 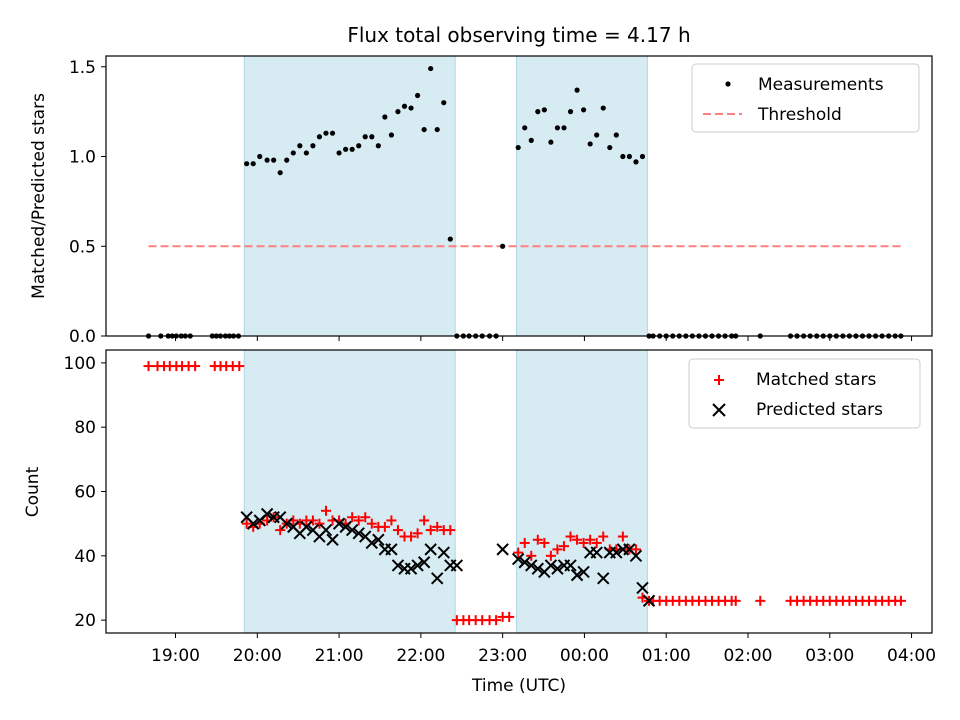 I want to click on legend-measurements-label: Measurements, so click(x=821, y=85).